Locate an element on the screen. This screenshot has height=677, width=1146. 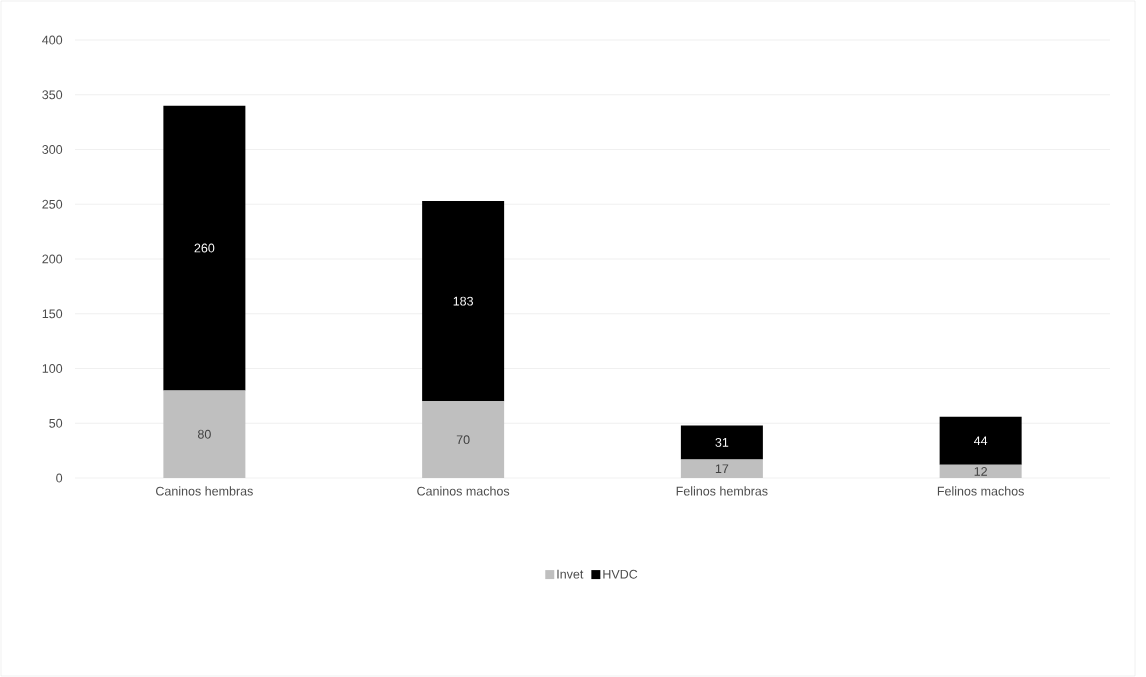
x-tick-label: Caninos hembras is located at coordinates (204, 491).